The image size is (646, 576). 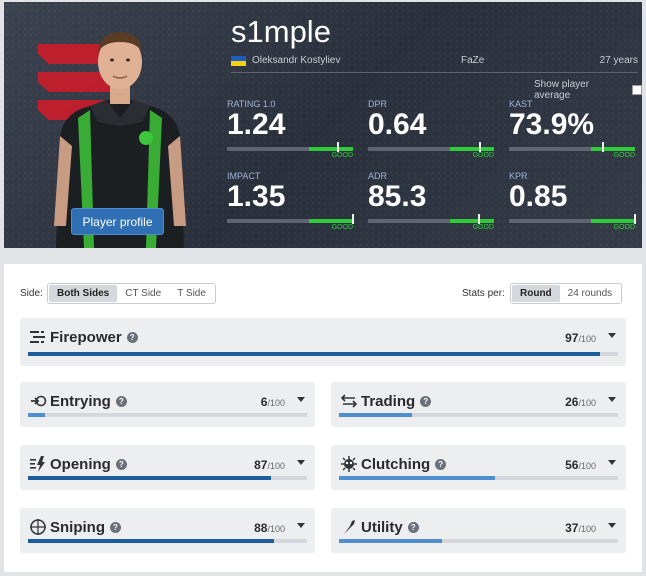 What do you see at coordinates (478, 530) in the screenshot?
I see `category-utility: Utility? 37/100` at bounding box center [478, 530].